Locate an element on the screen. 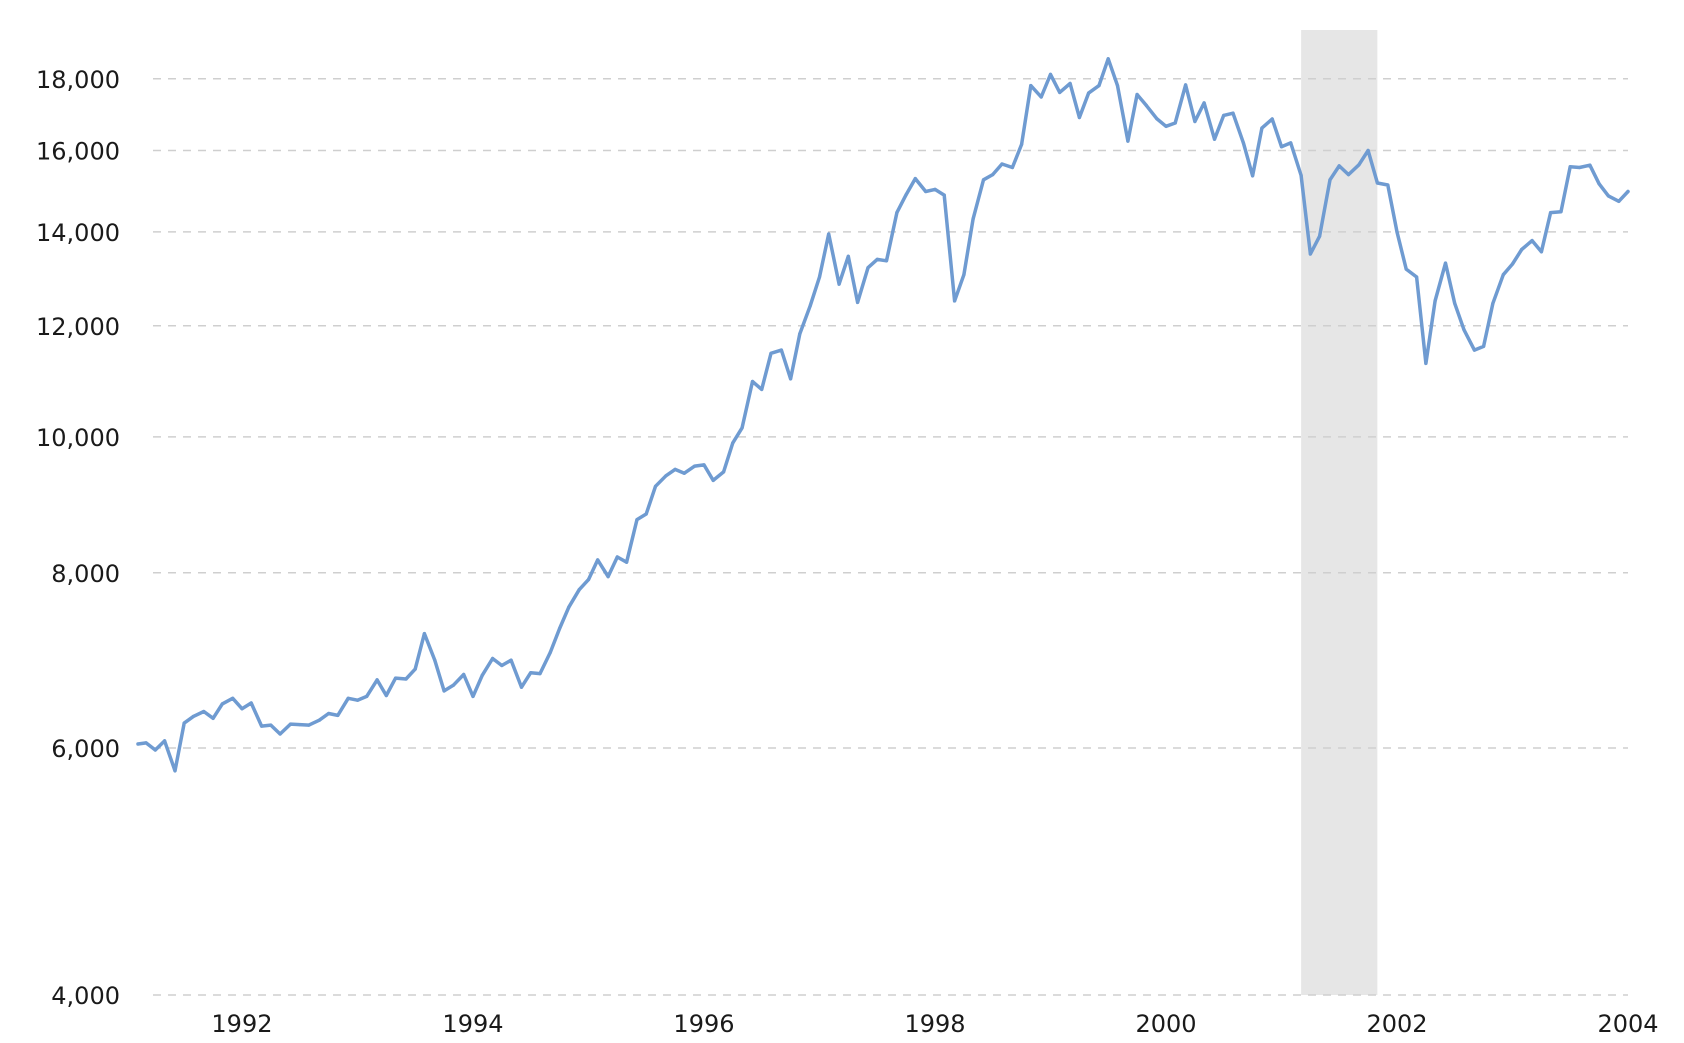  y-tick-label: 8,000 is located at coordinates (85, 574).